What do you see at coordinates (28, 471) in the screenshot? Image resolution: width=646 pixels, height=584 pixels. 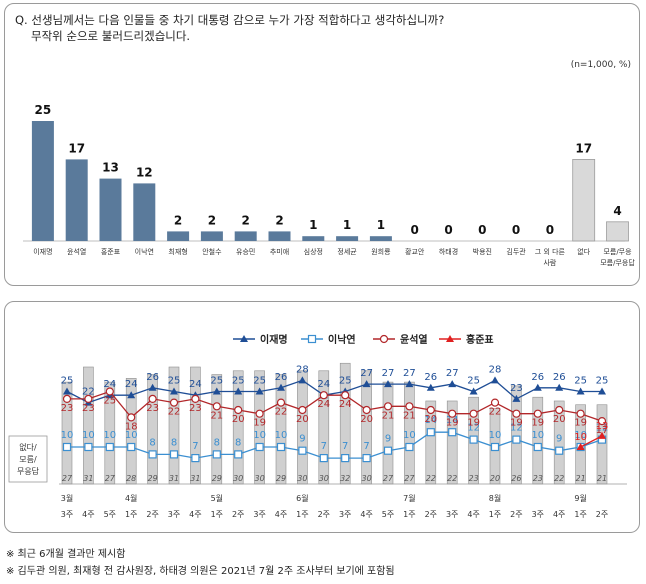 I see `none-legend-text: 무응답` at bounding box center [28, 471].